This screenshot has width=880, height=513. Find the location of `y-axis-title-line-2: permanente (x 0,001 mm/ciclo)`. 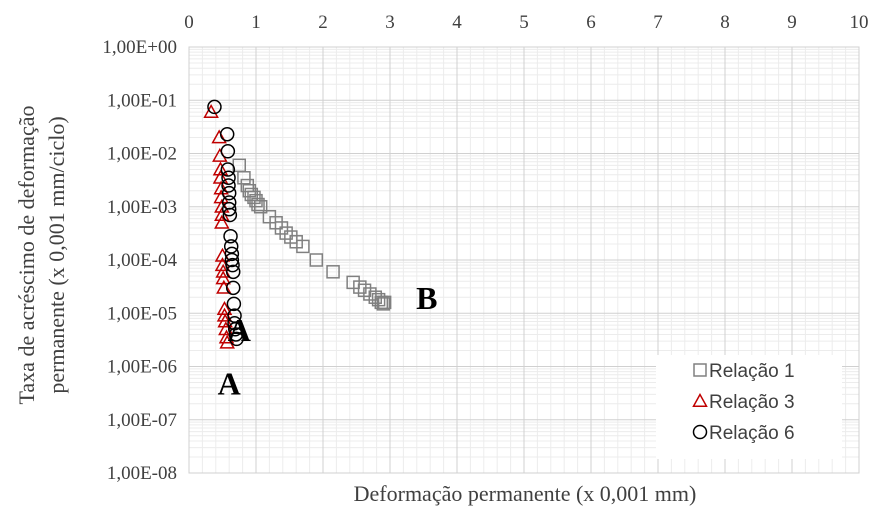

y-axis-title-line-2: permanente (x 0,001 mm/ciclo) is located at coordinates (56, 254).